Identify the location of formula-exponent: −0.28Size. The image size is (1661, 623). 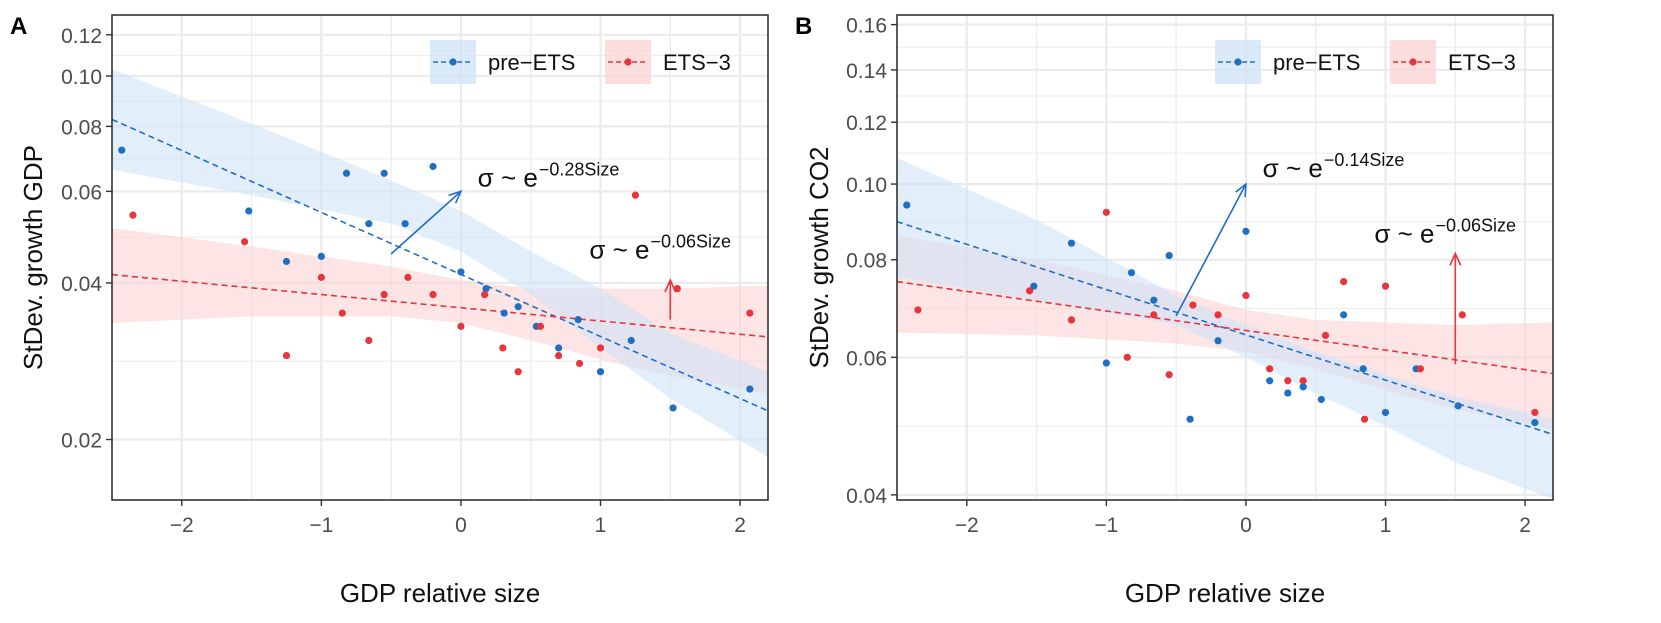
(579, 170).